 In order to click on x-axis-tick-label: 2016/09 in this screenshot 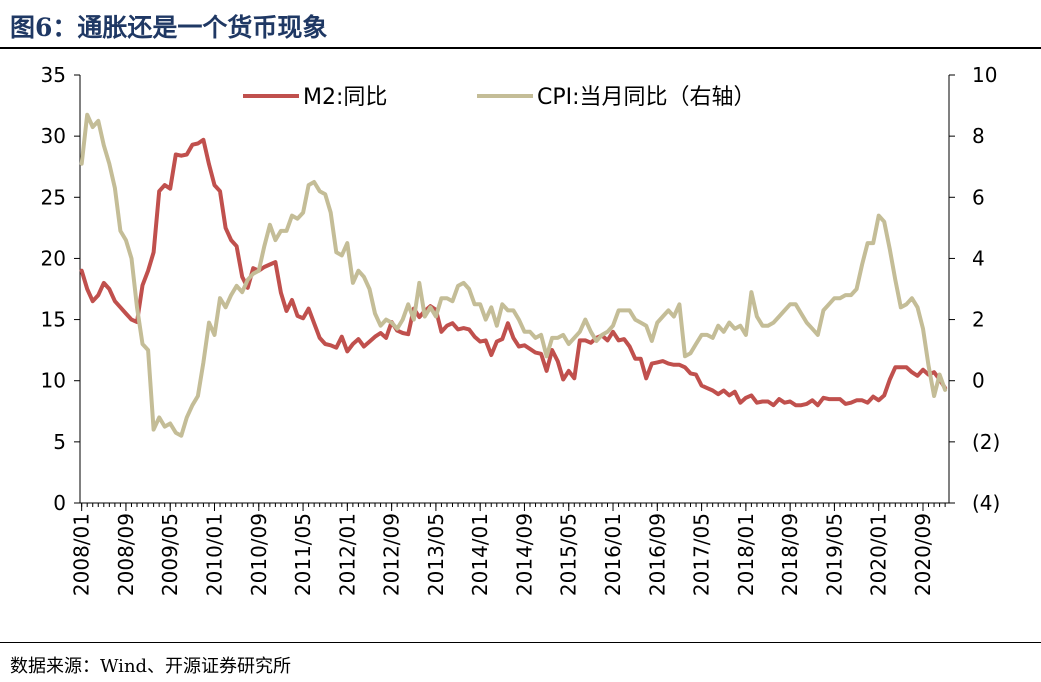, I will do `click(657, 554)`.